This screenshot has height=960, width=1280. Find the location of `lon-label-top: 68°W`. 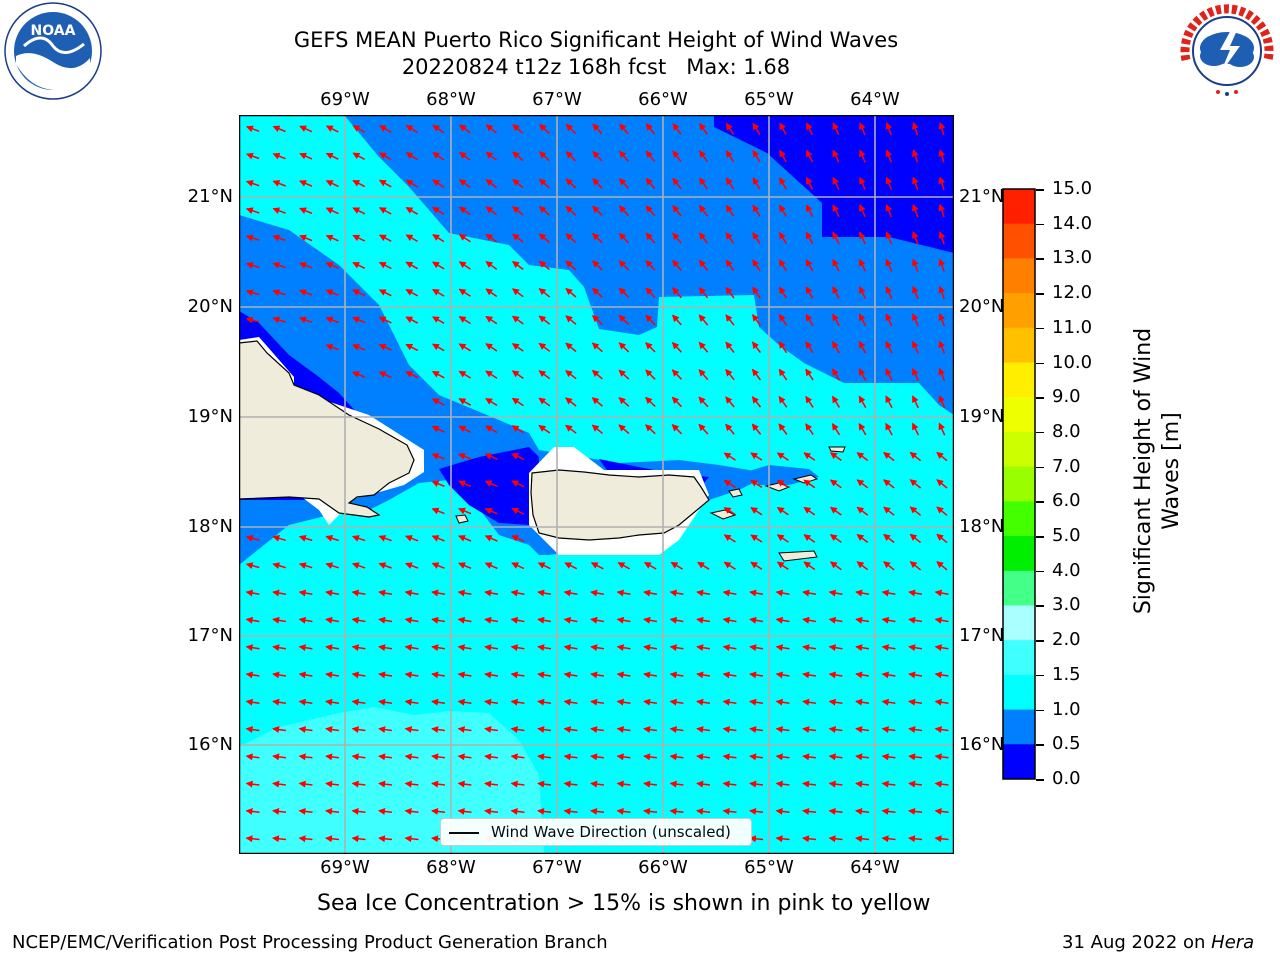

lon-label-top: 68°W is located at coordinates (451, 99).